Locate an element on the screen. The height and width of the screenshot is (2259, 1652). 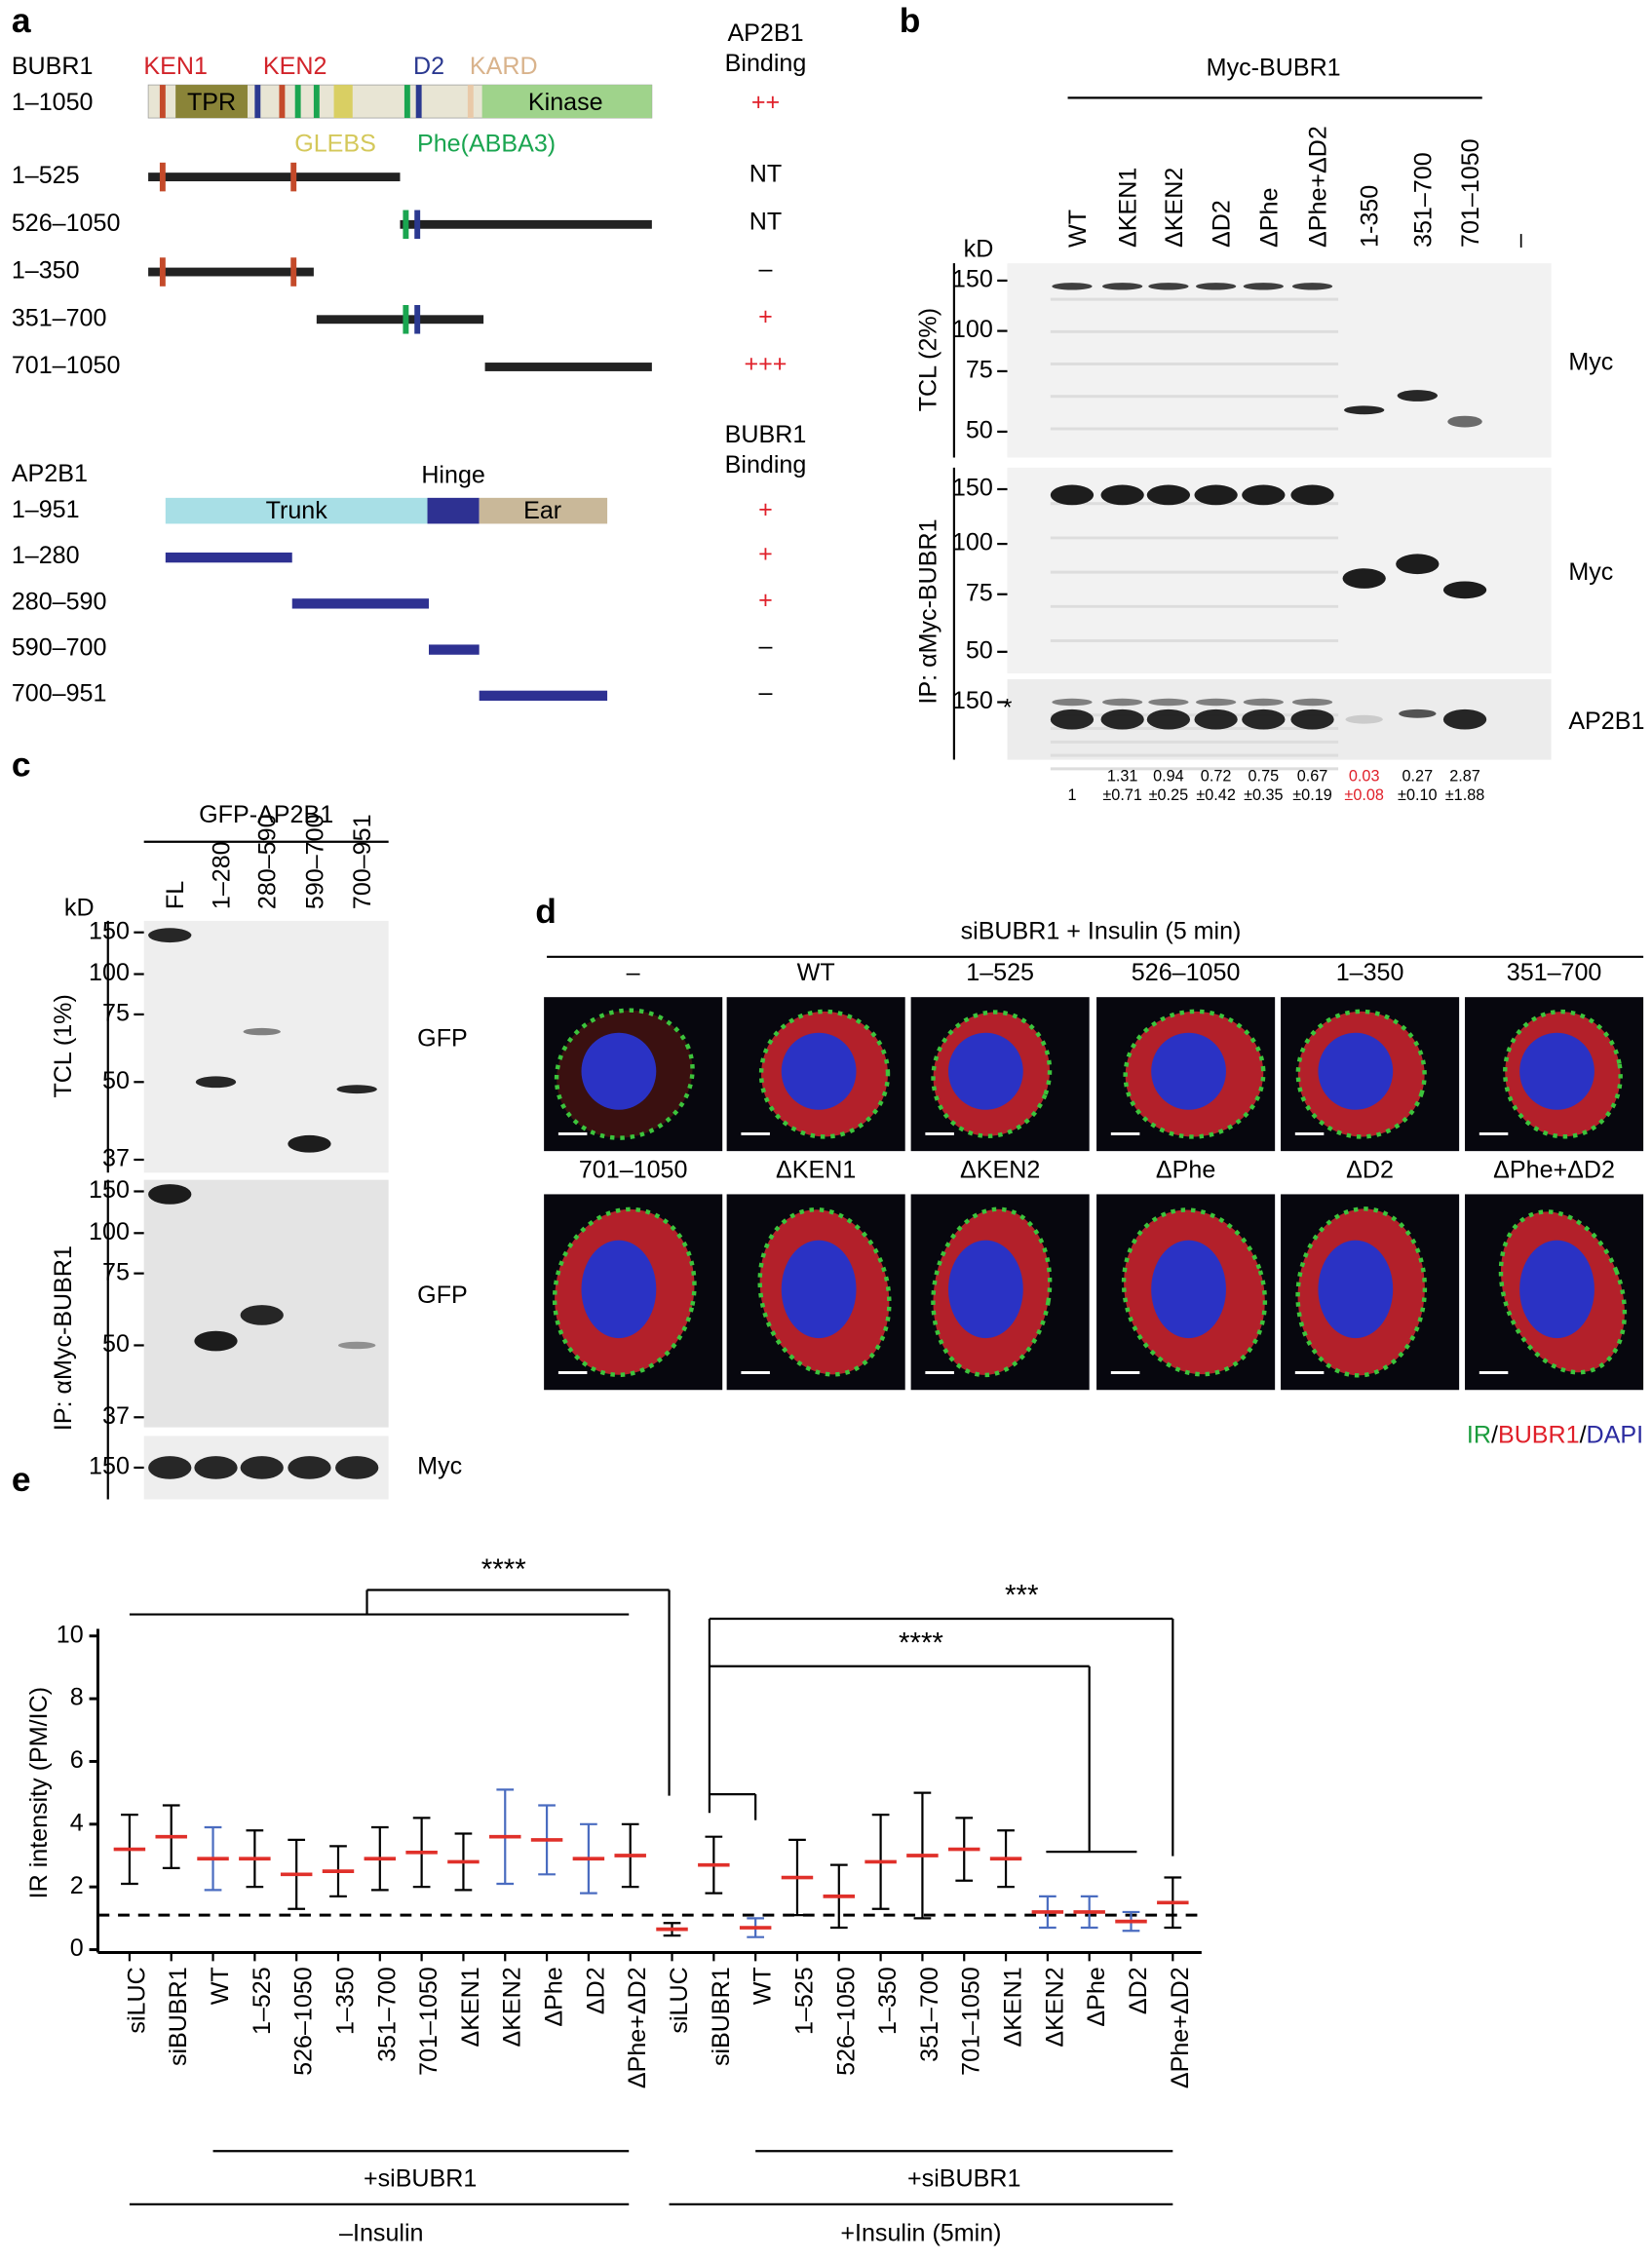
image-label: 351–700 is located at coordinates (1554, 972).